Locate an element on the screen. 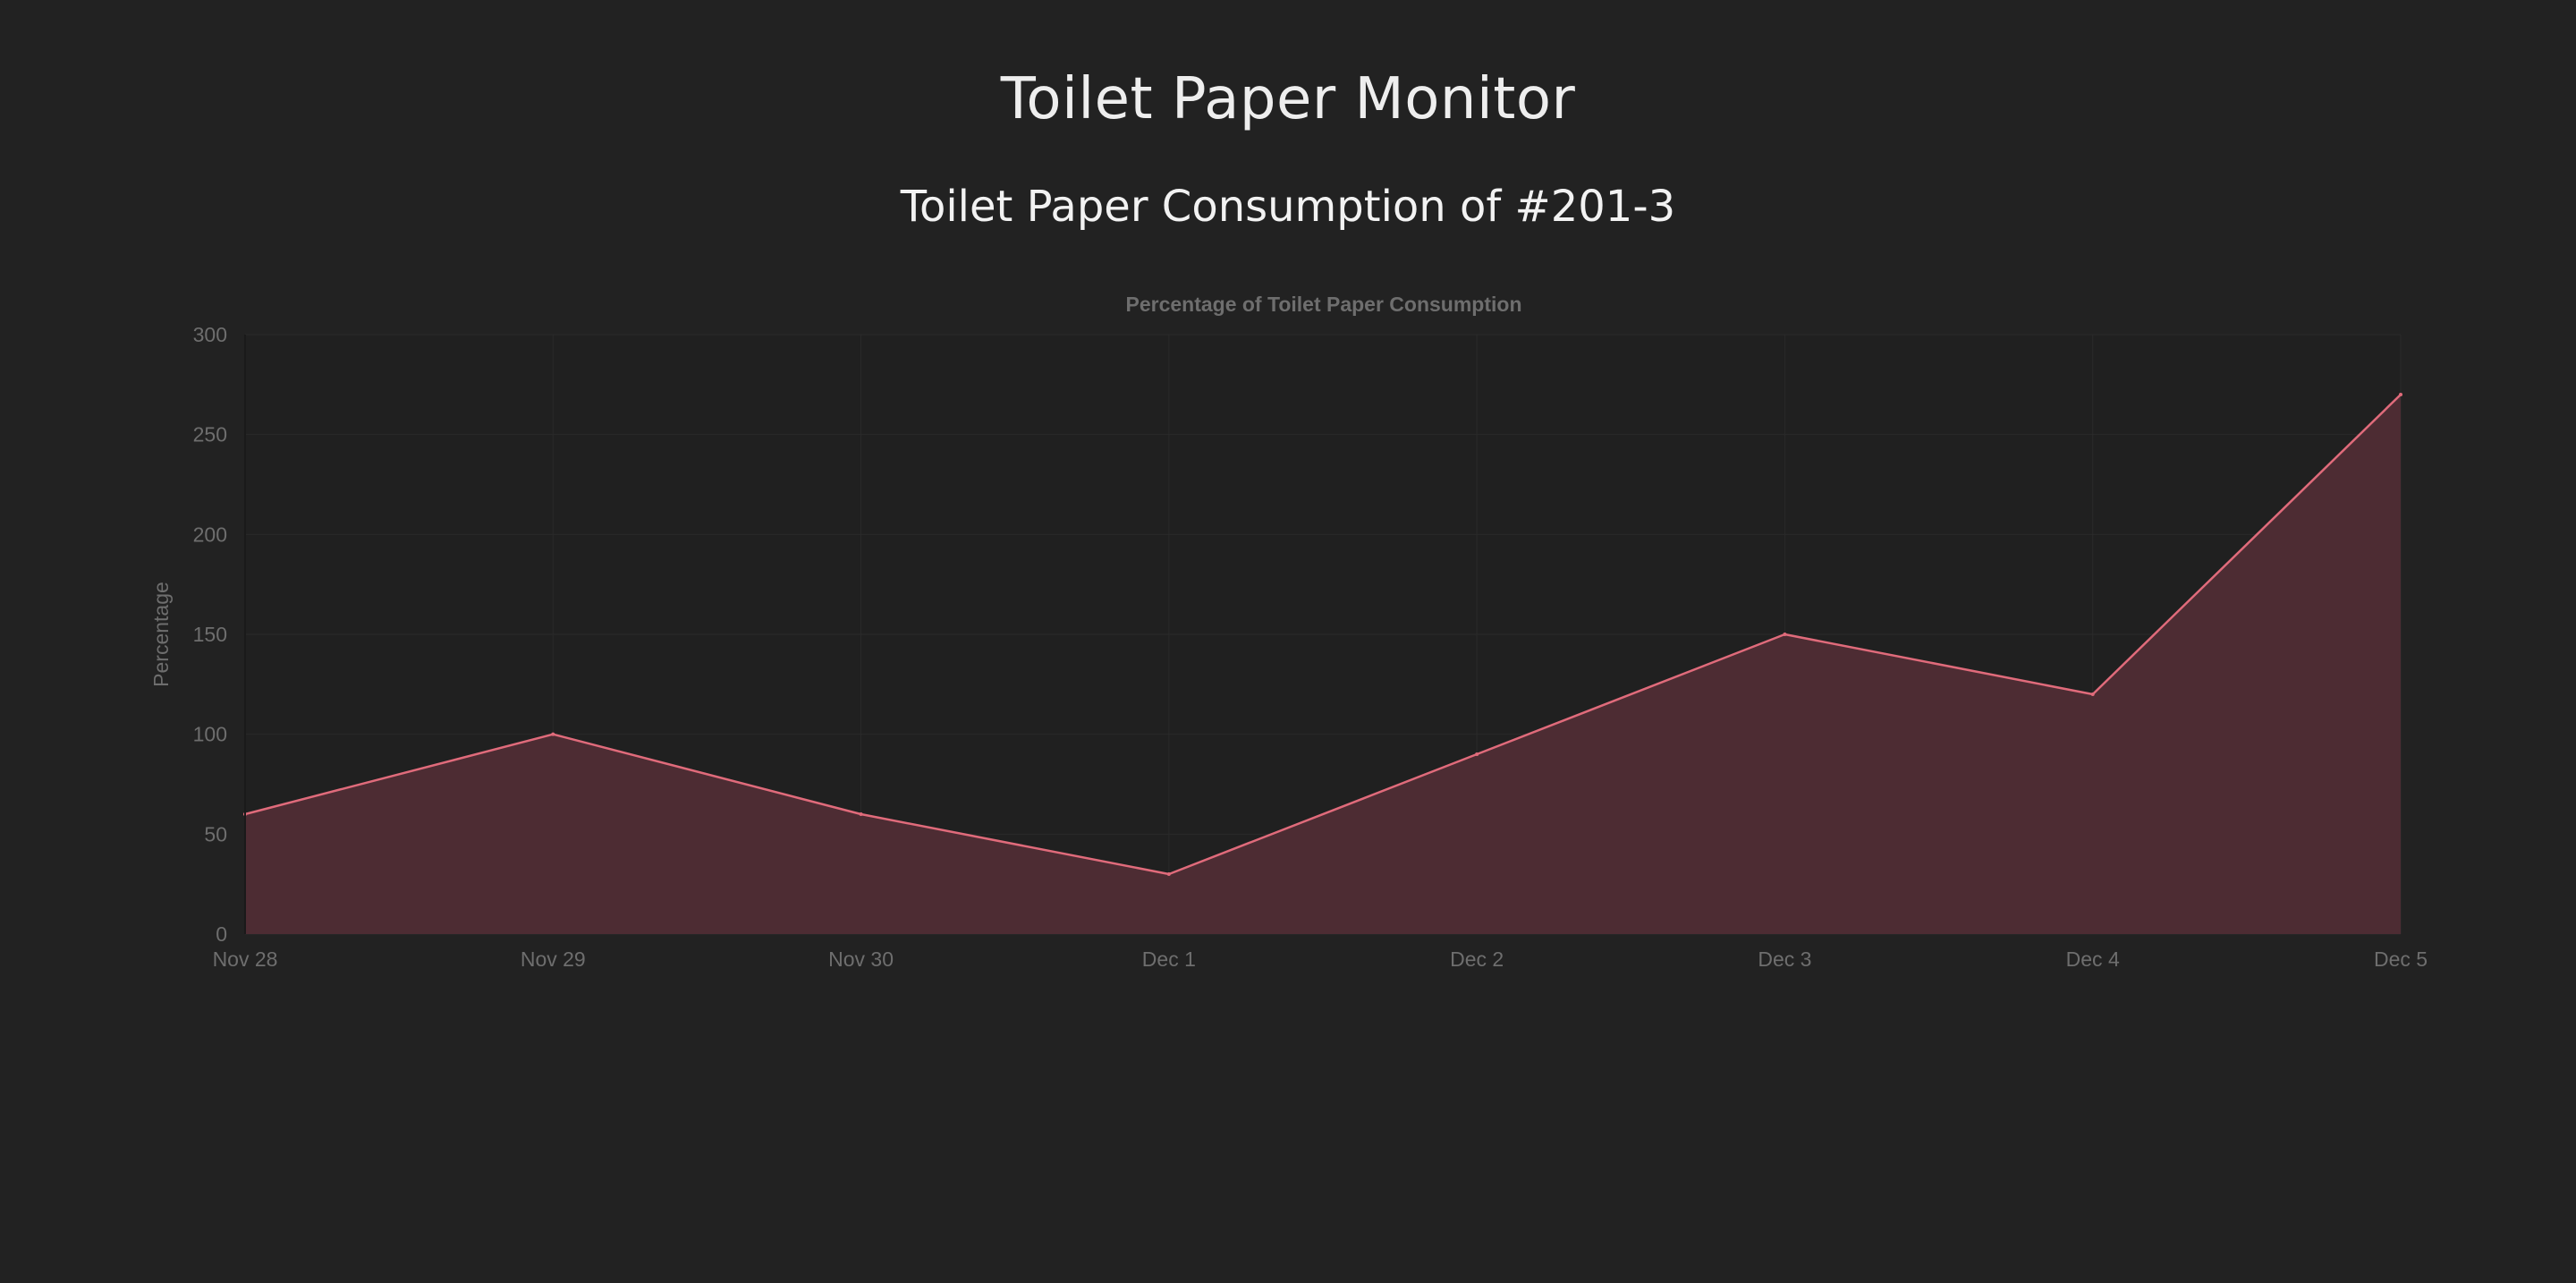 The height and width of the screenshot is (1283, 2576). y-tick-label: 150 is located at coordinates (210, 634).